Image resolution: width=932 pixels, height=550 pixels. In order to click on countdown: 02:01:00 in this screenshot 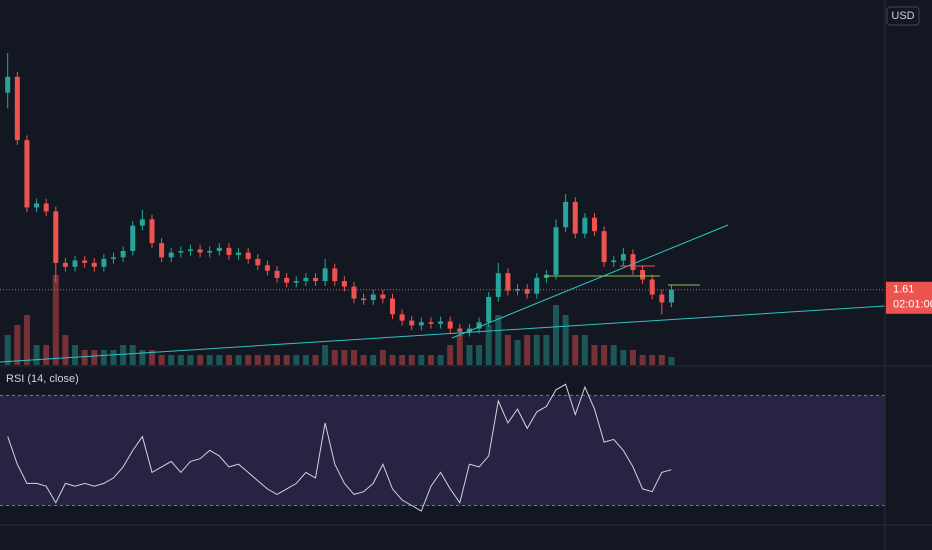, I will do `click(912, 305)`.